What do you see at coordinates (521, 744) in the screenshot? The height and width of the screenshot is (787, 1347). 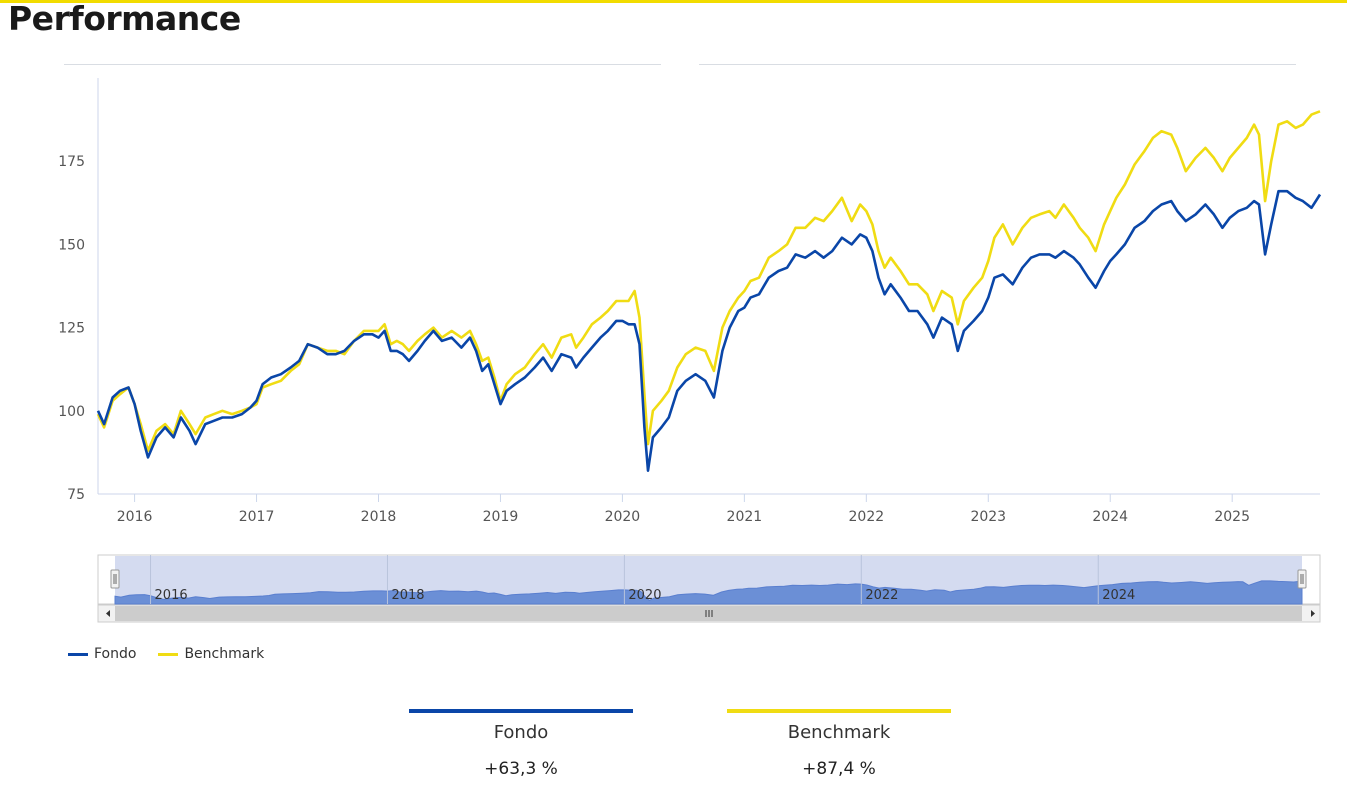 I see `summary-fondo: Fondo +63,3 %` at bounding box center [521, 744].